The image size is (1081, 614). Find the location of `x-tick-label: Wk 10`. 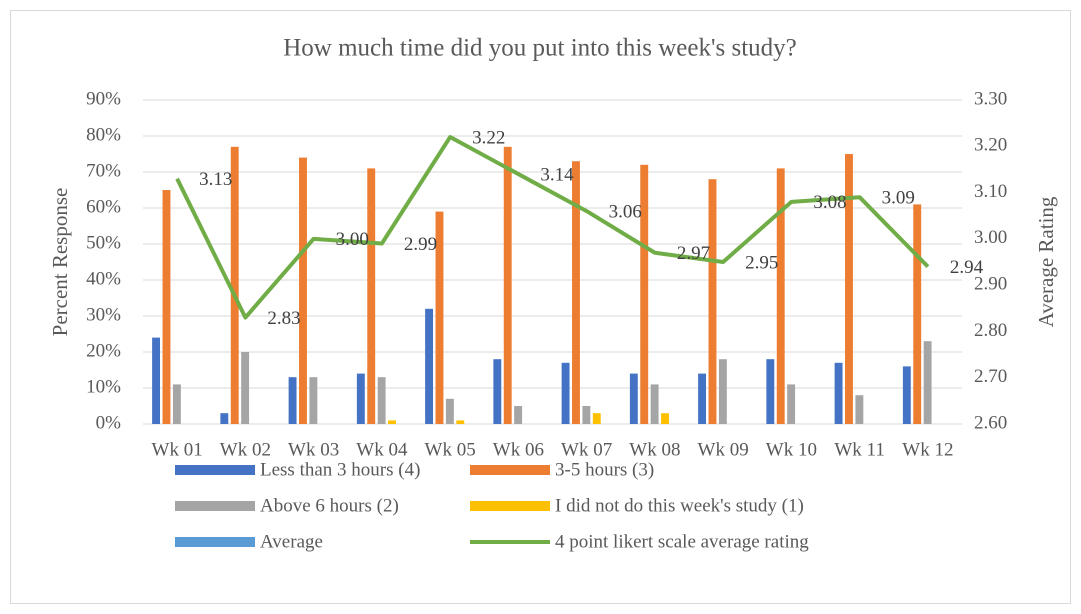

x-tick-label: Wk 10 is located at coordinates (791, 449).